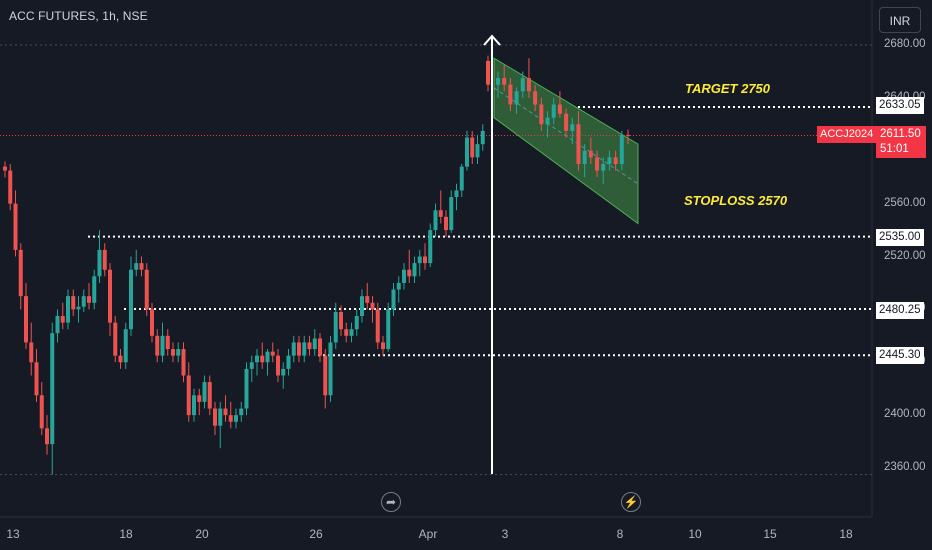  What do you see at coordinates (901, 142) in the screenshot?
I see `last-price-tag: 2611.50 51:01` at bounding box center [901, 142].